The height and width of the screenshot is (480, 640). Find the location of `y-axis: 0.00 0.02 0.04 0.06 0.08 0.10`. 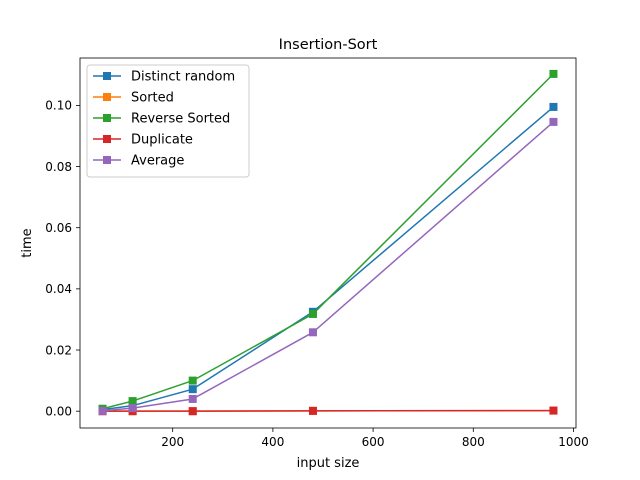

y-axis: 0.00 0.02 0.04 0.06 0.08 0.10 is located at coordinates (62, 258).